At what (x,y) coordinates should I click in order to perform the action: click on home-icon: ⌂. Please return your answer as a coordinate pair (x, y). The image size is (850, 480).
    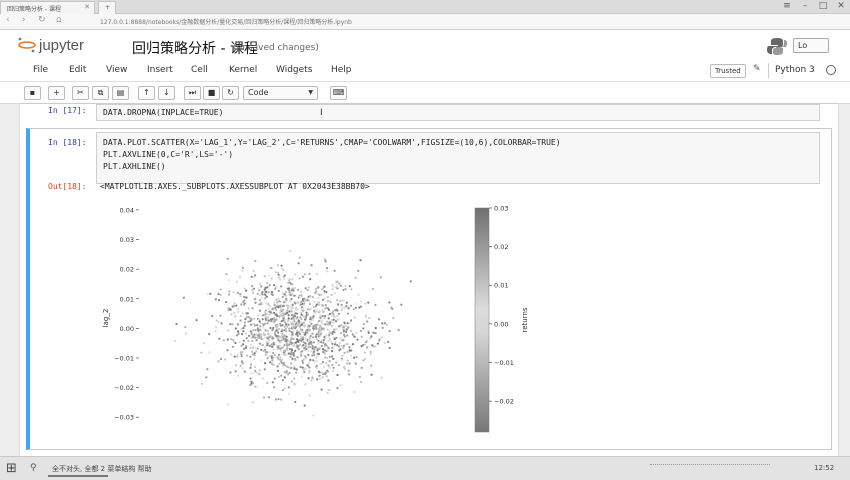
    Looking at the image, I should click on (59, 20).